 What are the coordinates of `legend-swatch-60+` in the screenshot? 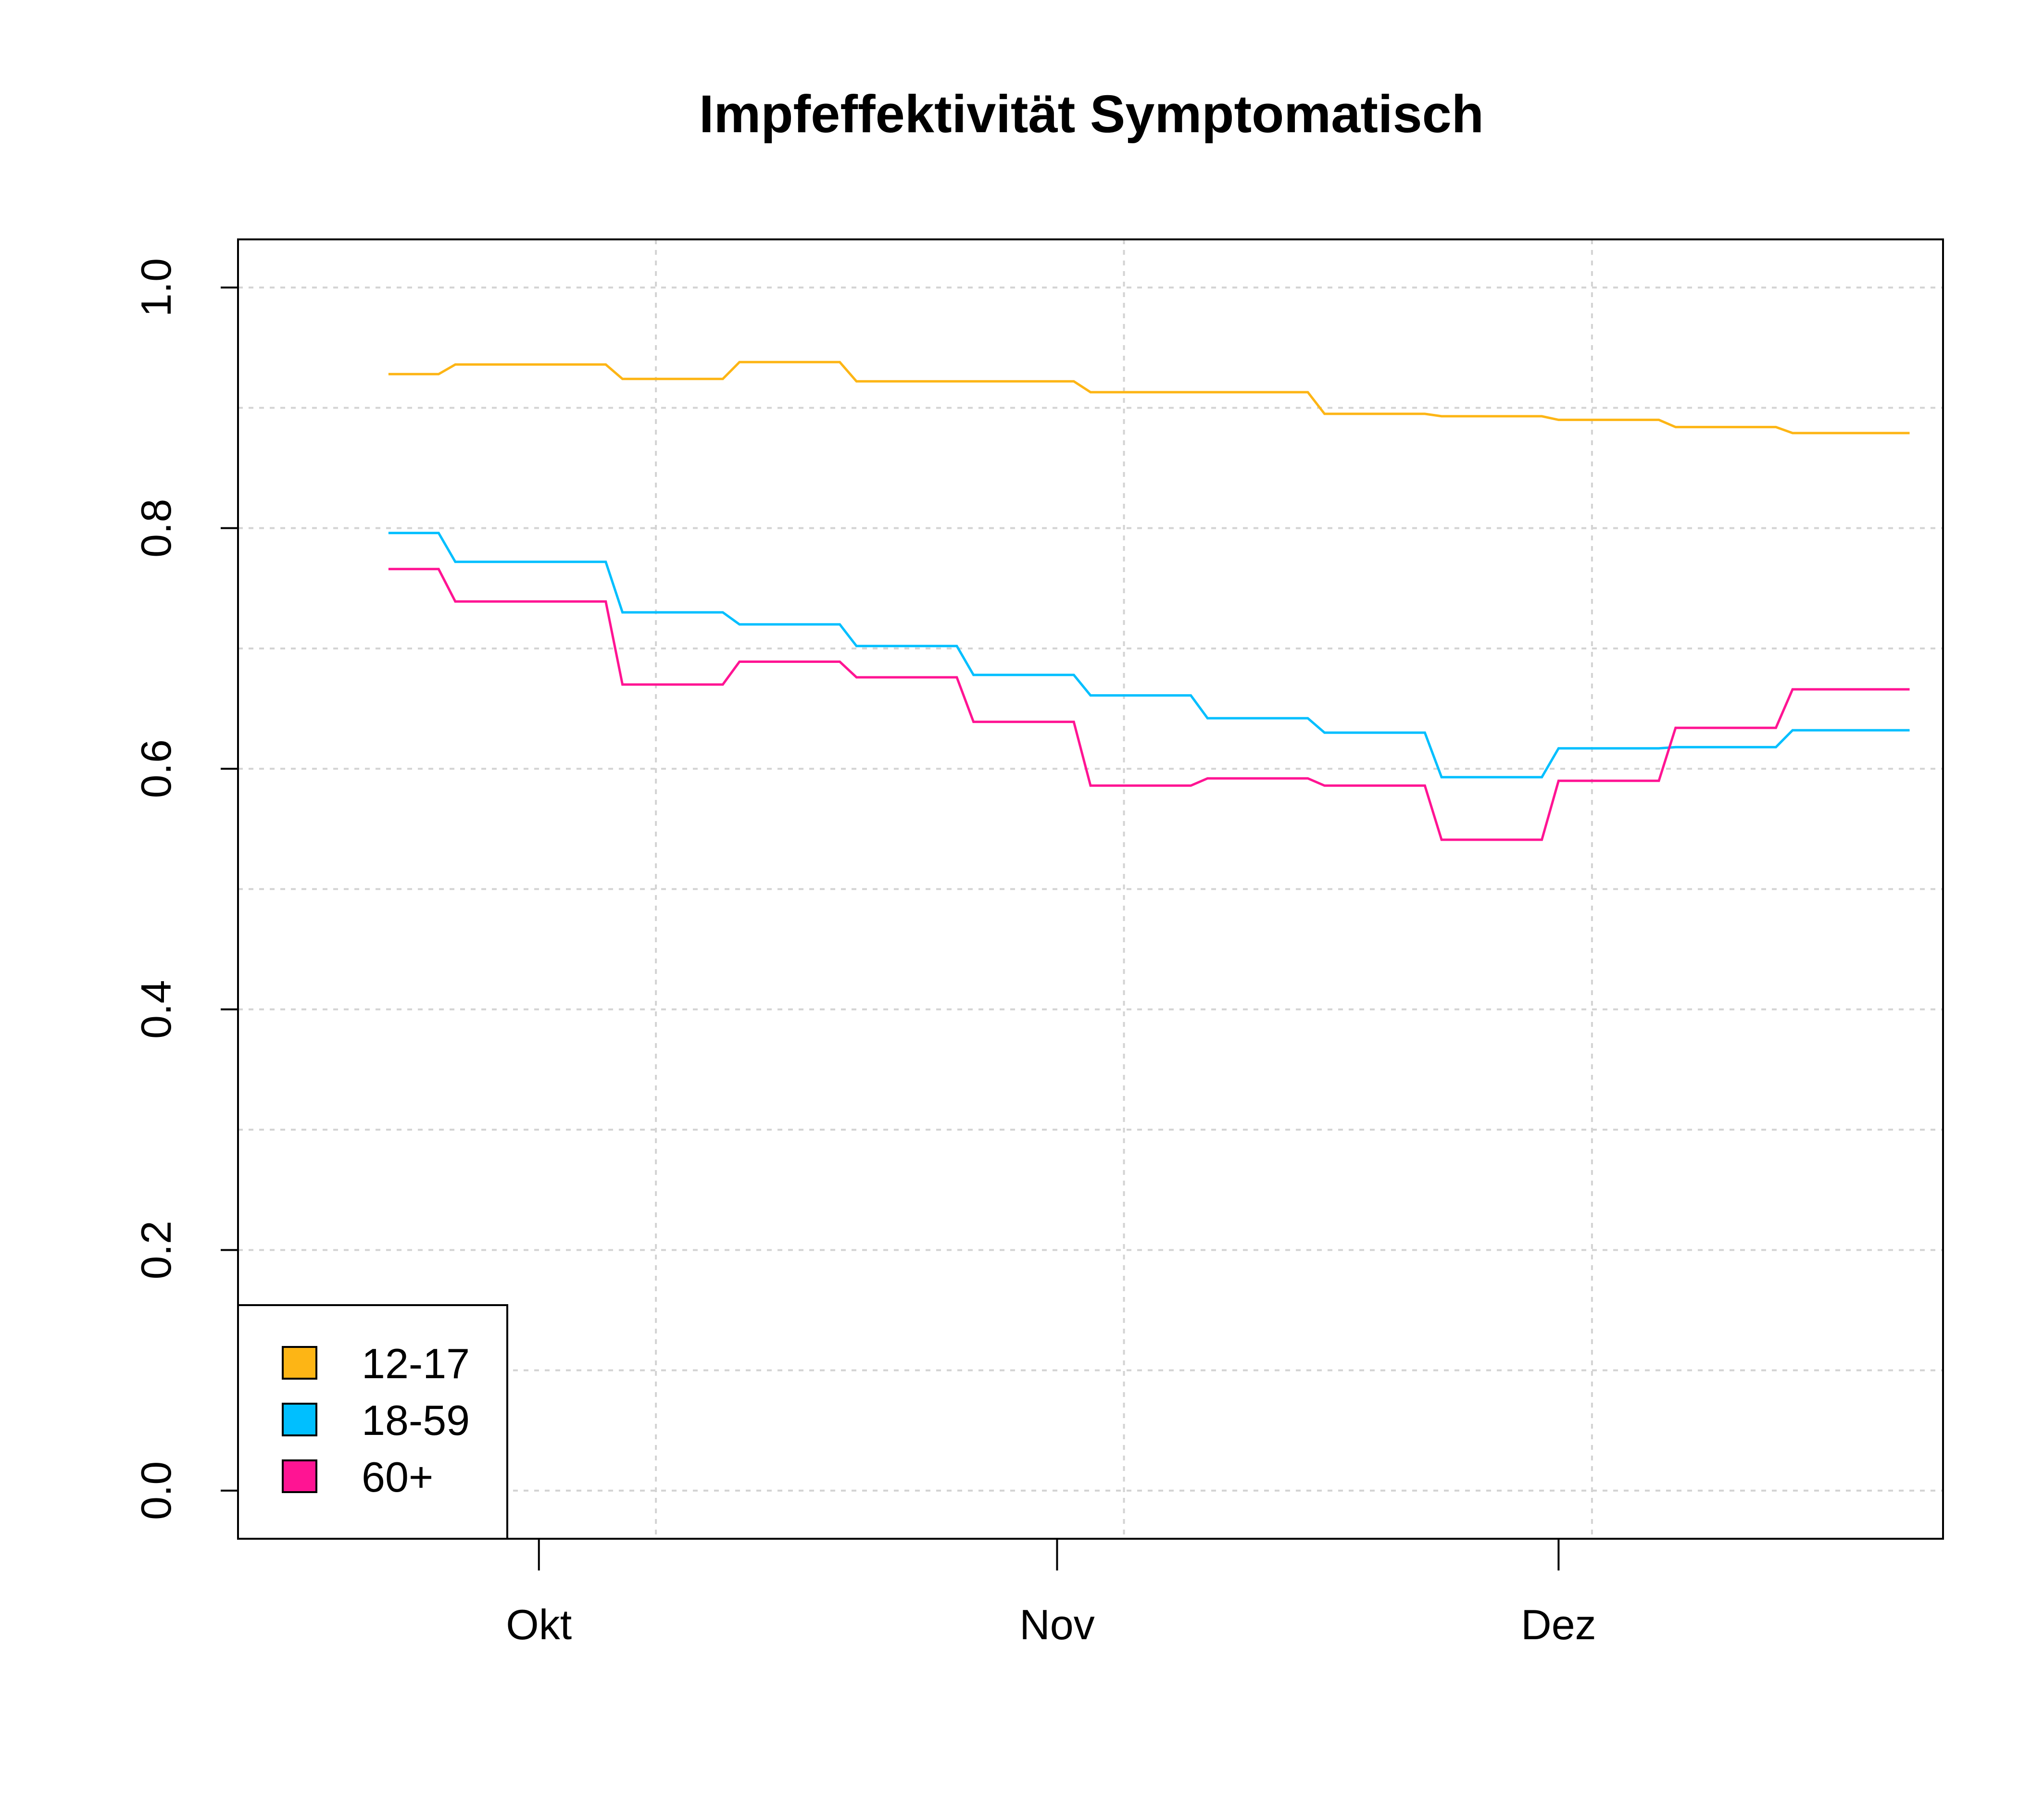 It's located at (299, 1476).